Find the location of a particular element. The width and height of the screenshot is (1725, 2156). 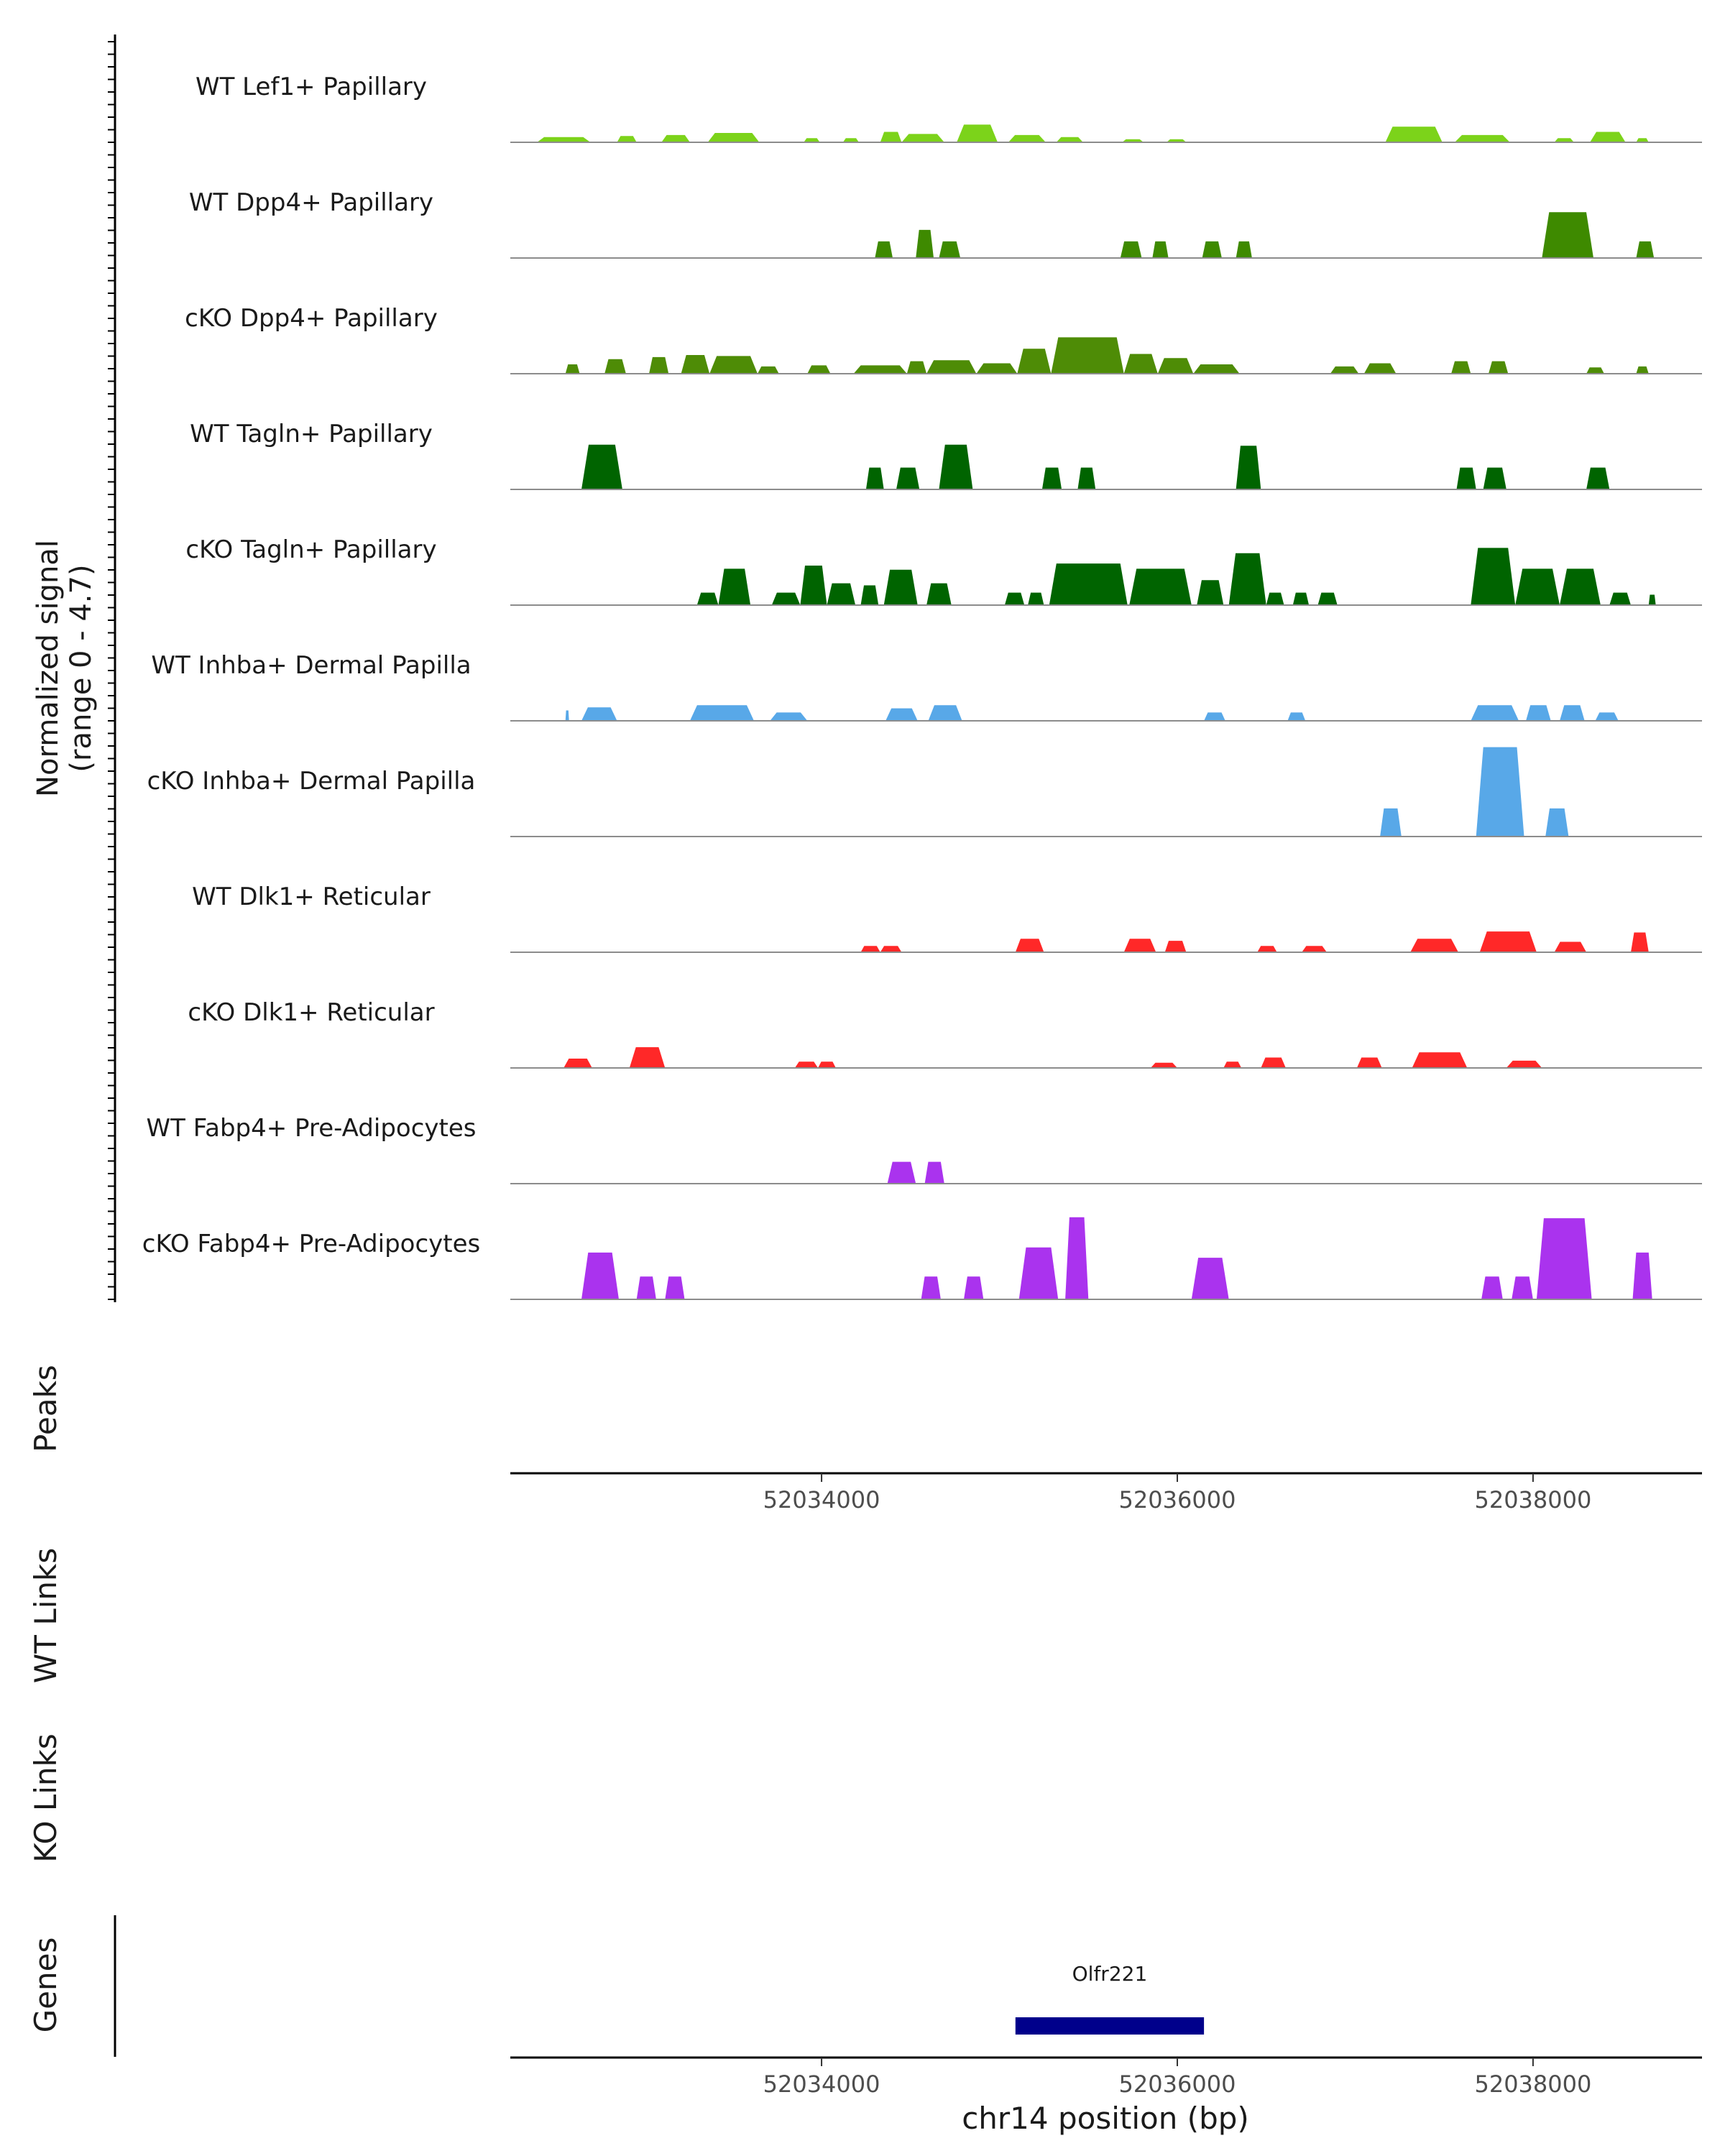

ko-links-panel-label: KO Links is located at coordinates (45, 1798).